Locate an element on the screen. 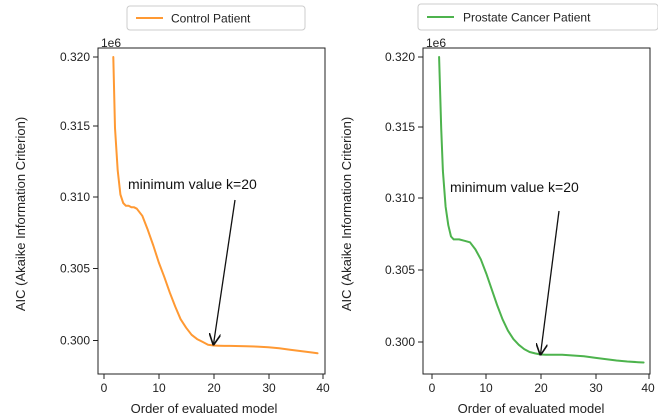 Image resolution: width=658 pixels, height=419 pixels. legend: Control Patient is located at coordinates (216, 18).